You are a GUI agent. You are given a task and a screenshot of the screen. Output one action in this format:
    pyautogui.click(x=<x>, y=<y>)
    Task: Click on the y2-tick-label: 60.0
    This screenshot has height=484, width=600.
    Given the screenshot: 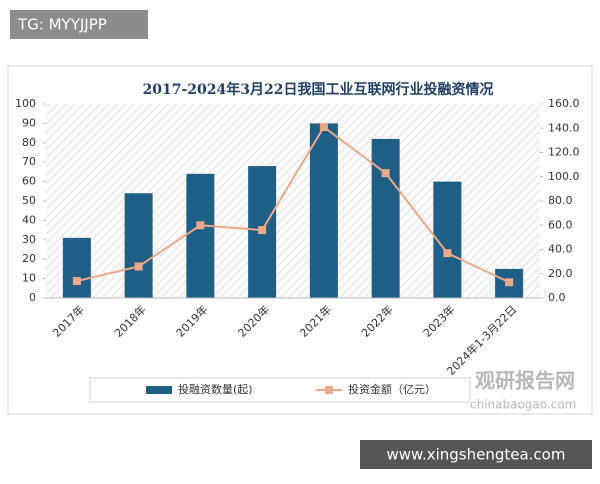 What is the action you would take?
    pyautogui.click(x=560, y=224)
    